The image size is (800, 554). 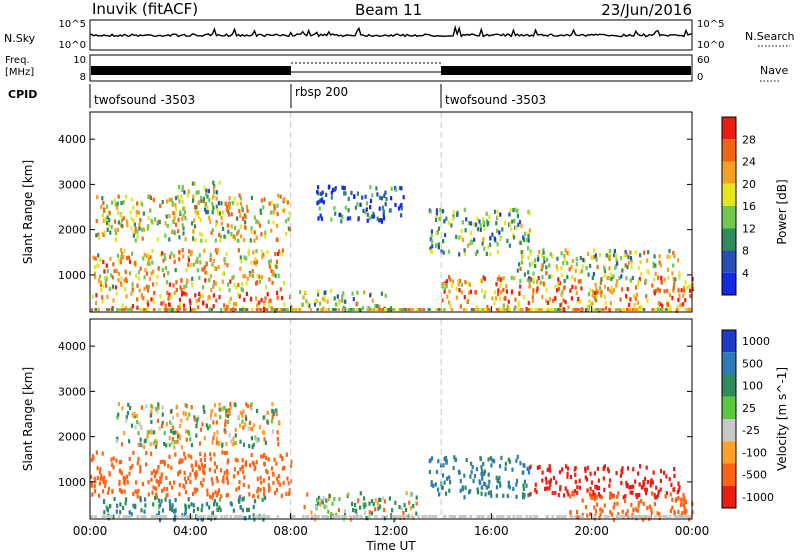 What do you see at coordinates (72, 482) in the screenshot?
I see `y-tick-label: 1000` at bounding box center [72, 482].